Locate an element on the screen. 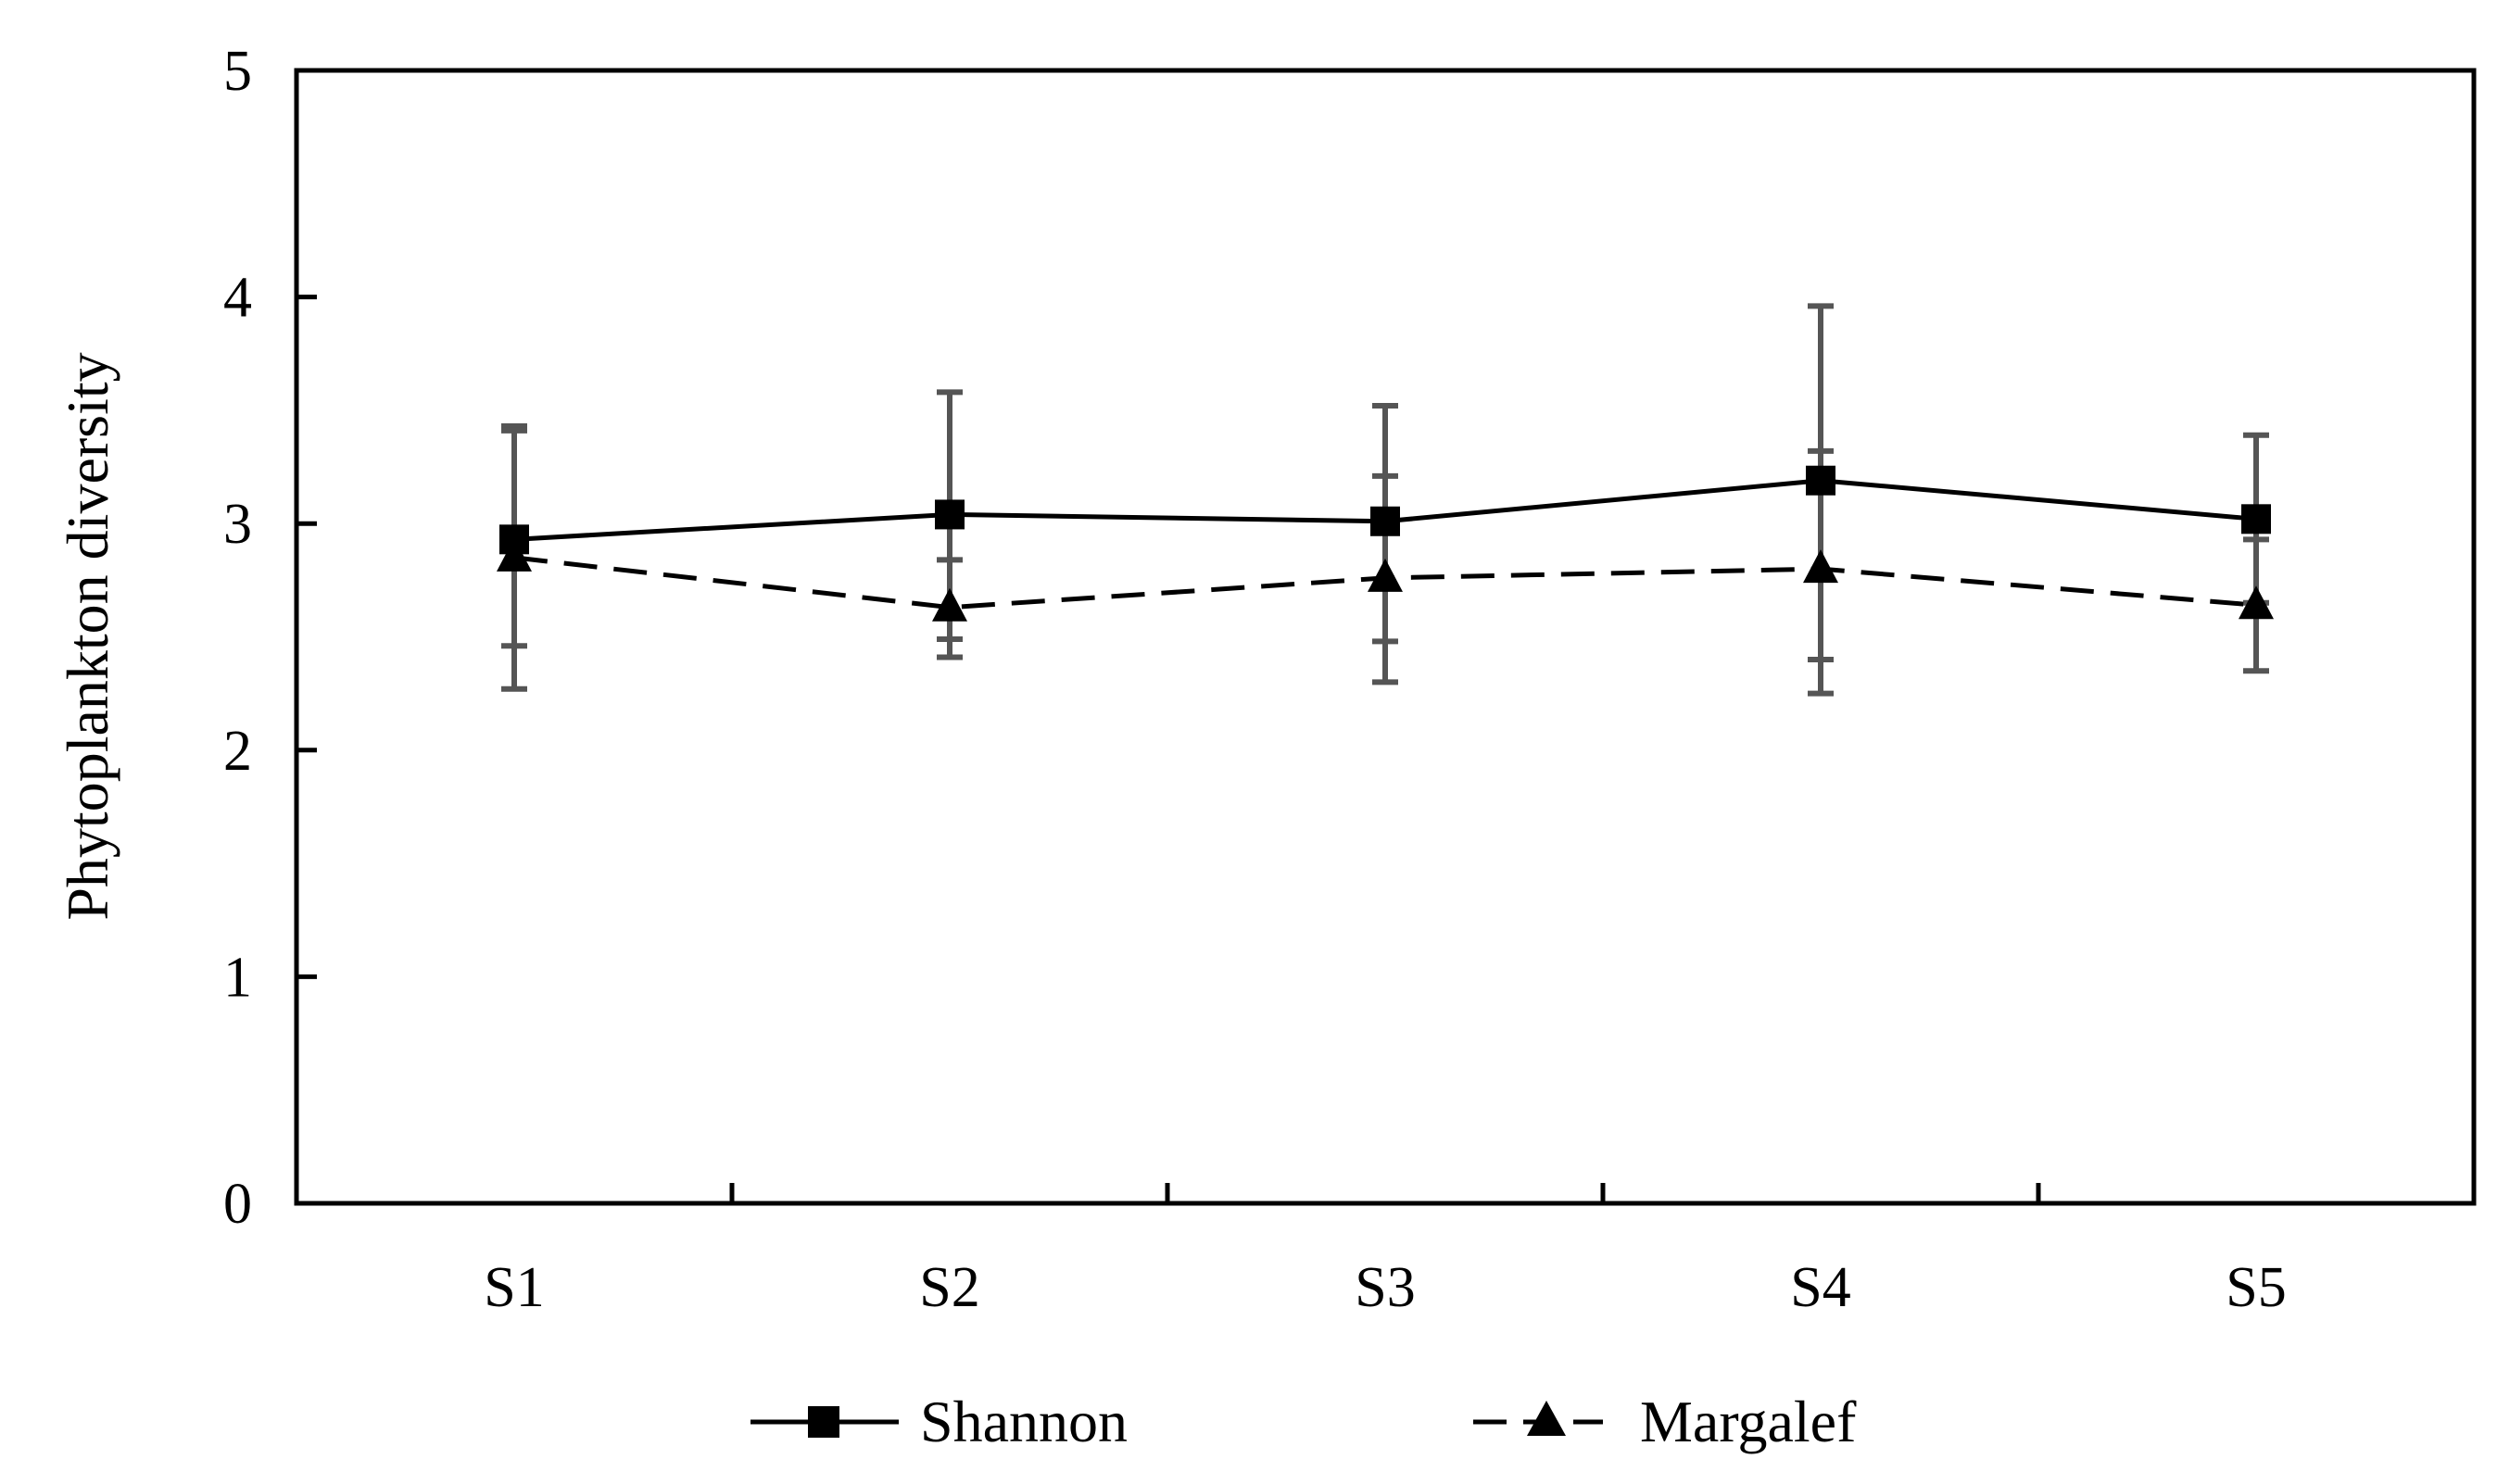  legend-label-margalef: Margalef is located at coordinates (1749, 1421).